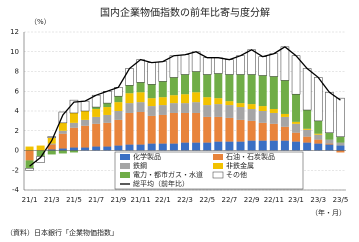 Image resolution: width=359 pixels, height=242 pixels. Describe the element at coordinates (161, 183) in the screenshot. I see `legend-label: 総平均（前年比）` at that location.